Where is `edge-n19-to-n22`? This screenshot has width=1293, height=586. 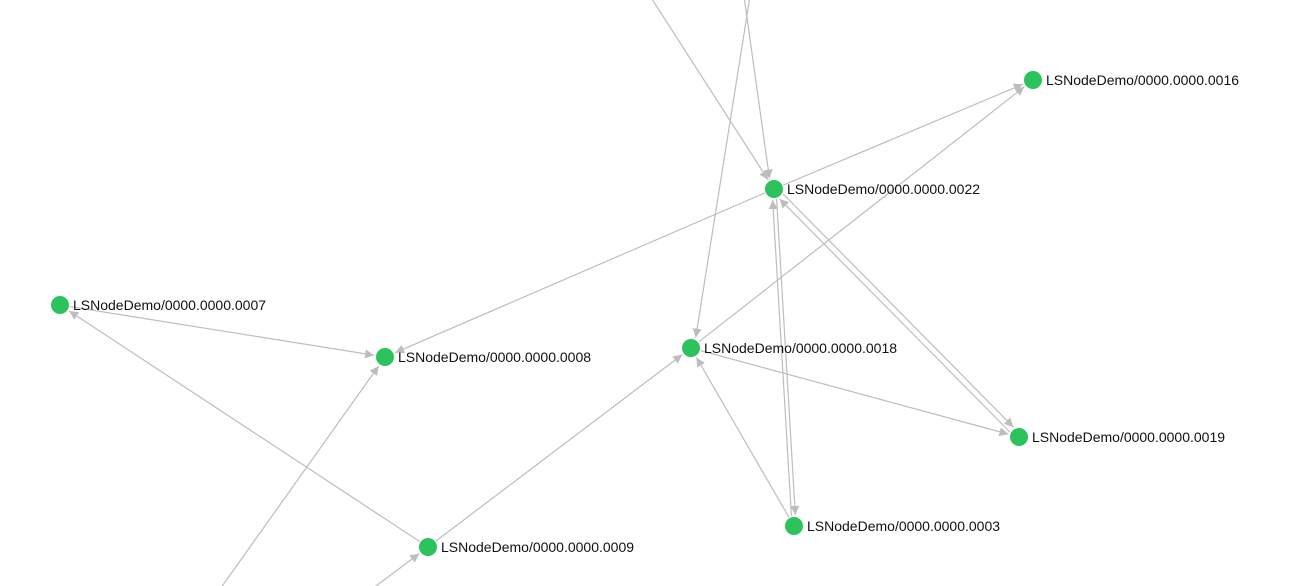
edge-n19-to-n22 is located at coordinates (895, 315).